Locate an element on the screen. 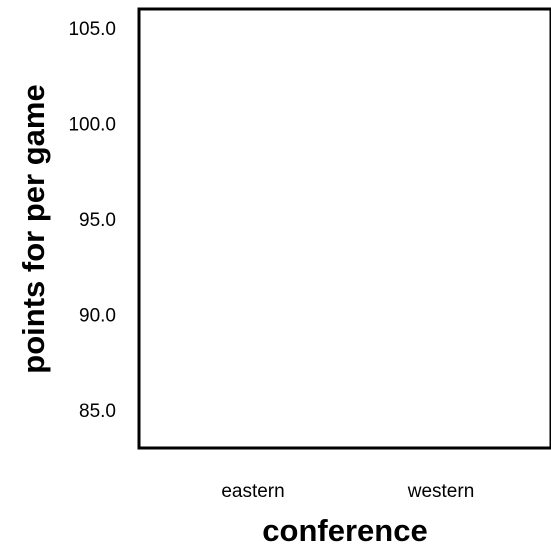 This screenshot has height=548, width=551. y-axis-ticks: 85.0 90.0 95.0 100.0 105.0 is located at coordinates (92, 220).